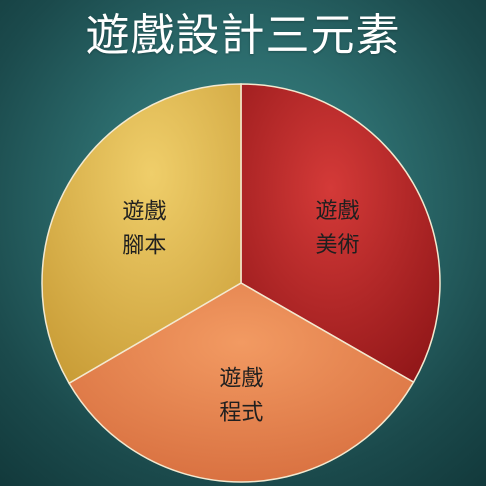 This screenshot has height=486, width=486. Describe the element at coordinates (337, 245) in the screenshot. I see `slice-label-line: 美術` at that location.